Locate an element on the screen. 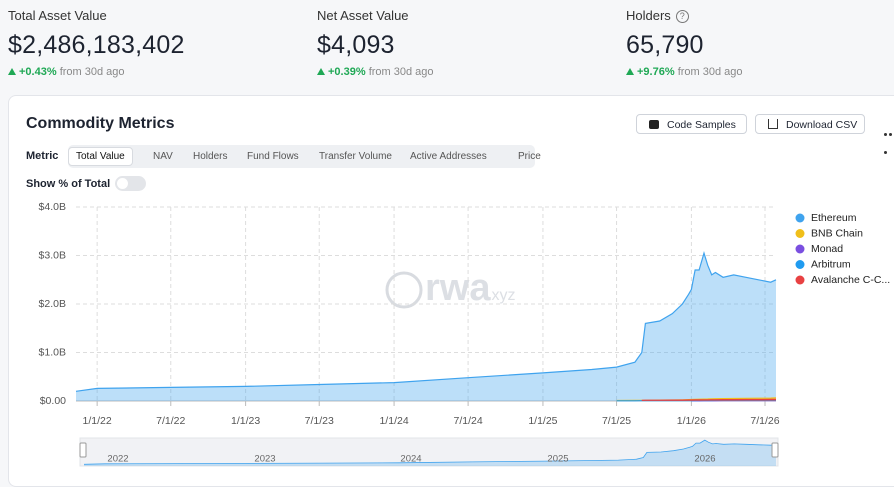  y-tick-label: $3.0B is located at coordinates (52, 255).